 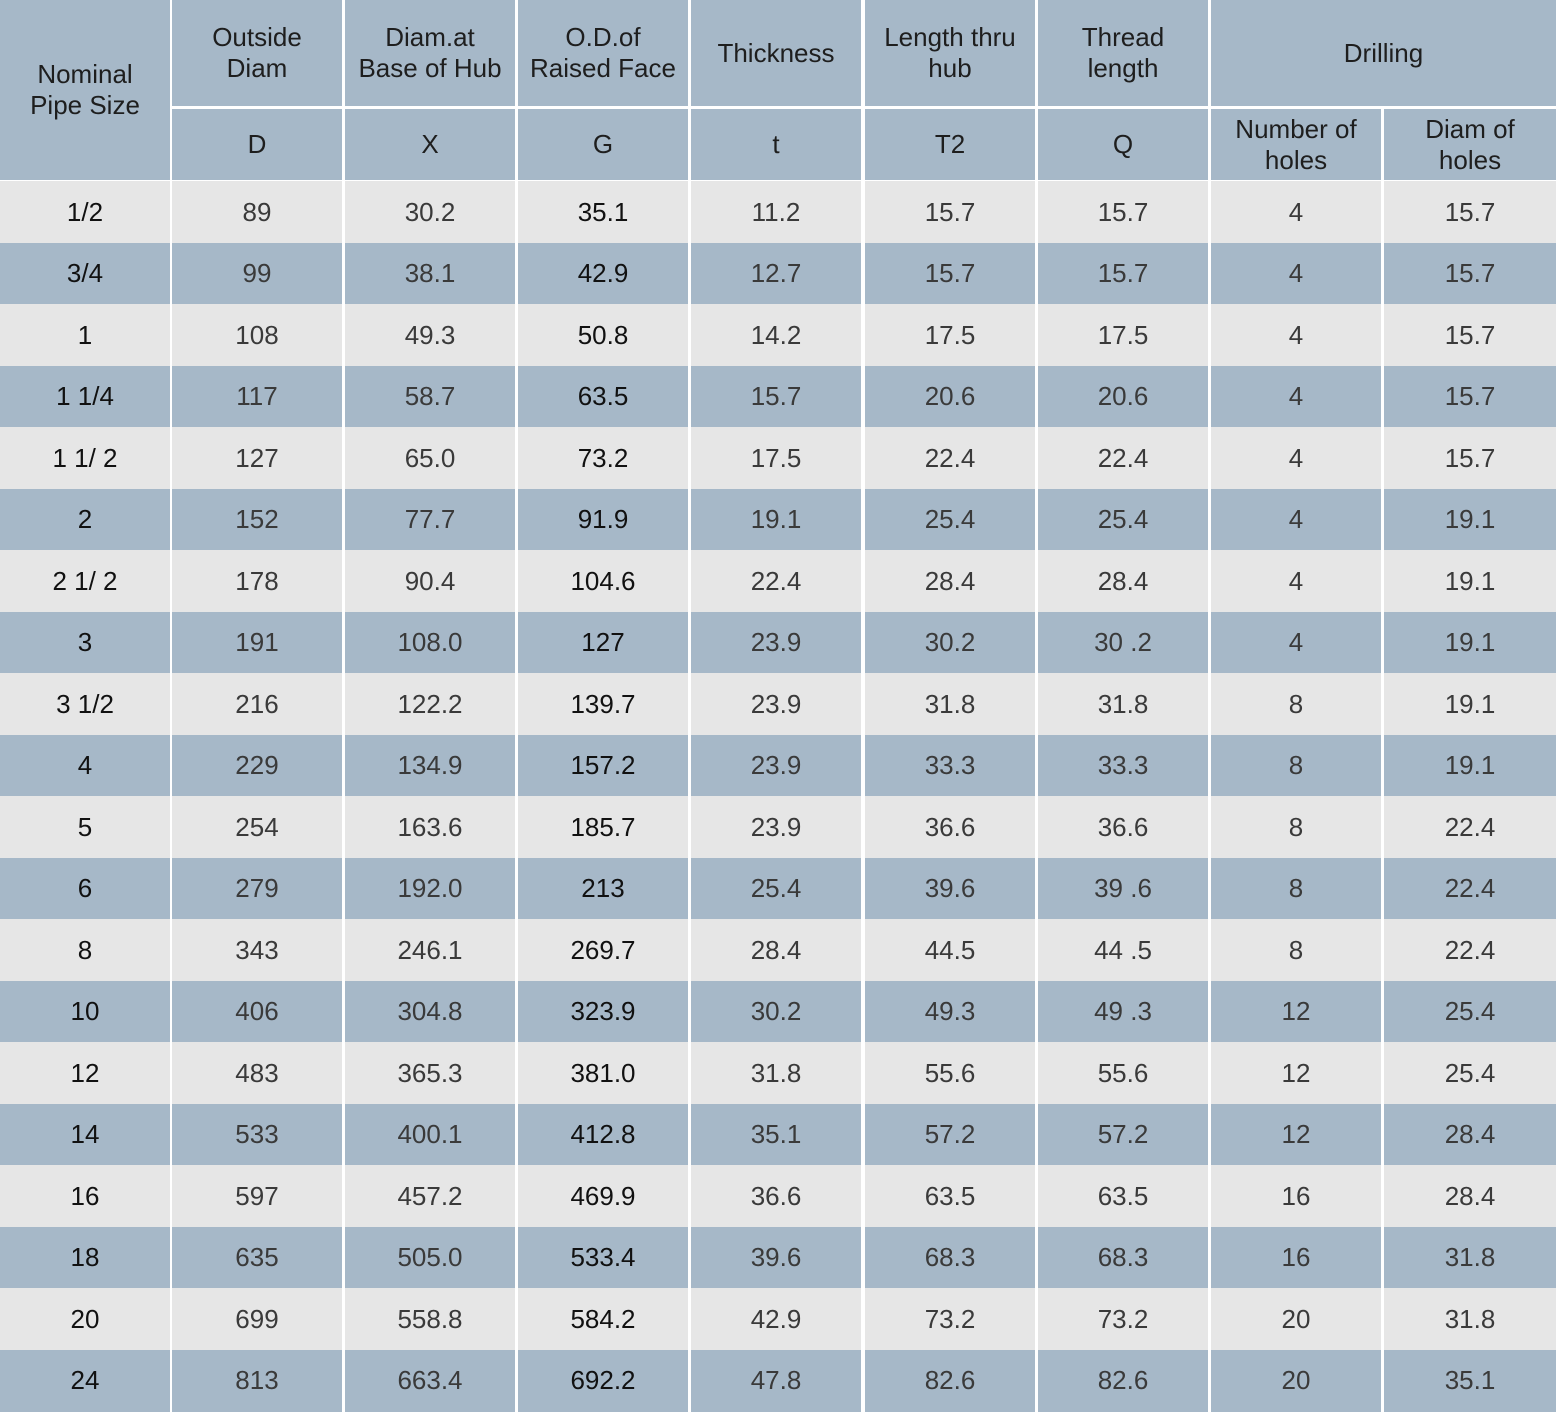 I want to click on table-cell: 635, so click(x=257, y=1257).